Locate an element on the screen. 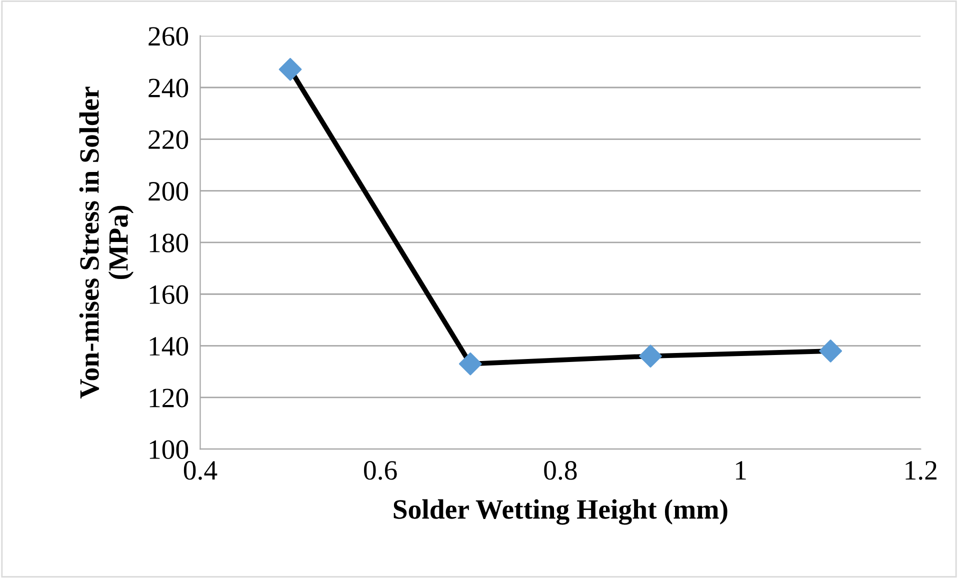 The image size is (958, 578). x-axis-title: Solder Wetting Height (mm) is located at coordinates (561, 512).